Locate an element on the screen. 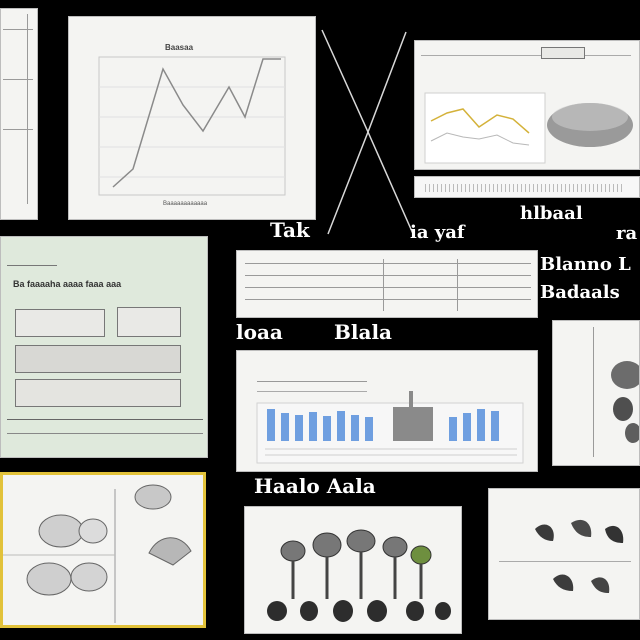 The height and width of the screenshot is (640, 640). right-mid-caption-2: Badaals is located at coordinates (580, 292).